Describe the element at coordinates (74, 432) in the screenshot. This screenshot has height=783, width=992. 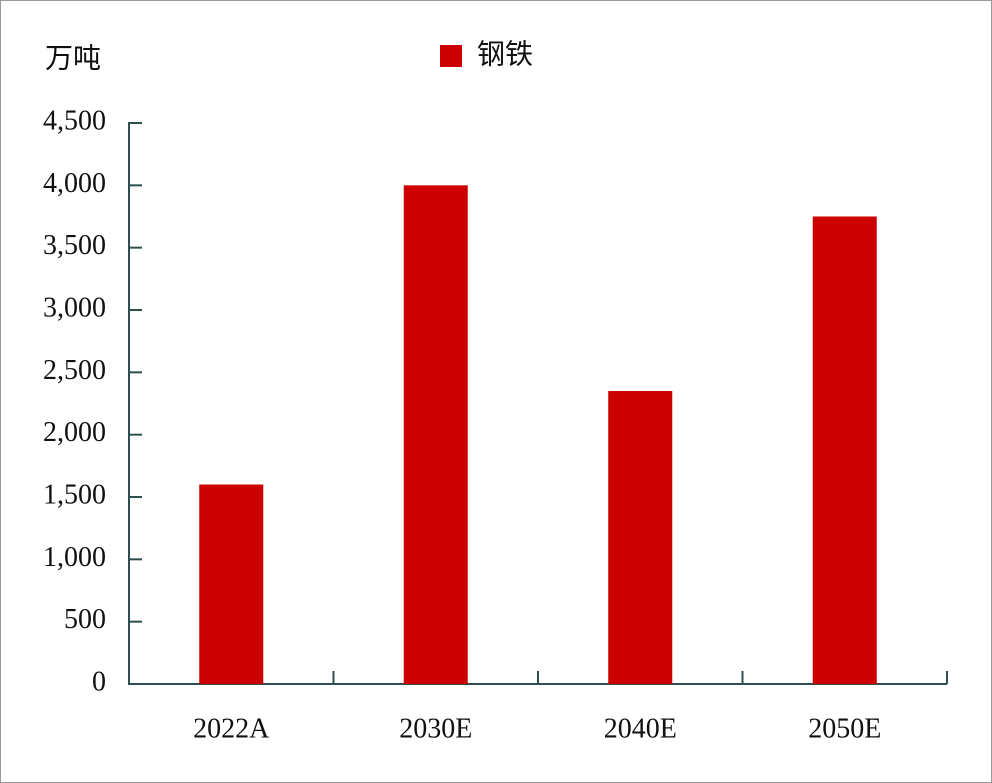
I see `y-tick-label: 2,000` at that location.